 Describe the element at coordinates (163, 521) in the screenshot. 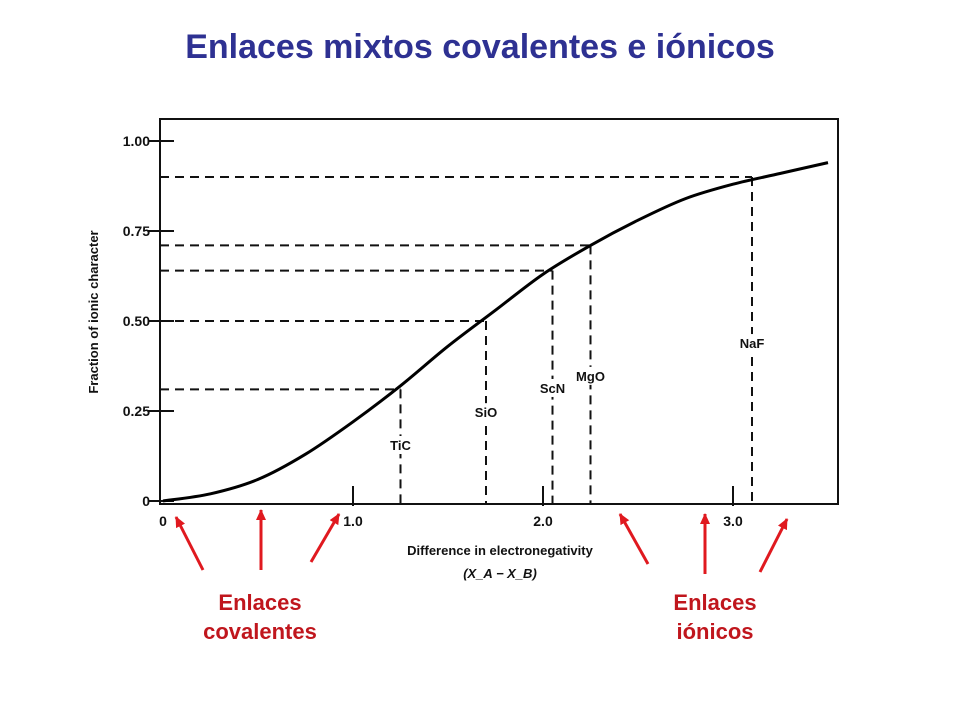

I see `x-tick-label-0: 0` at that location.